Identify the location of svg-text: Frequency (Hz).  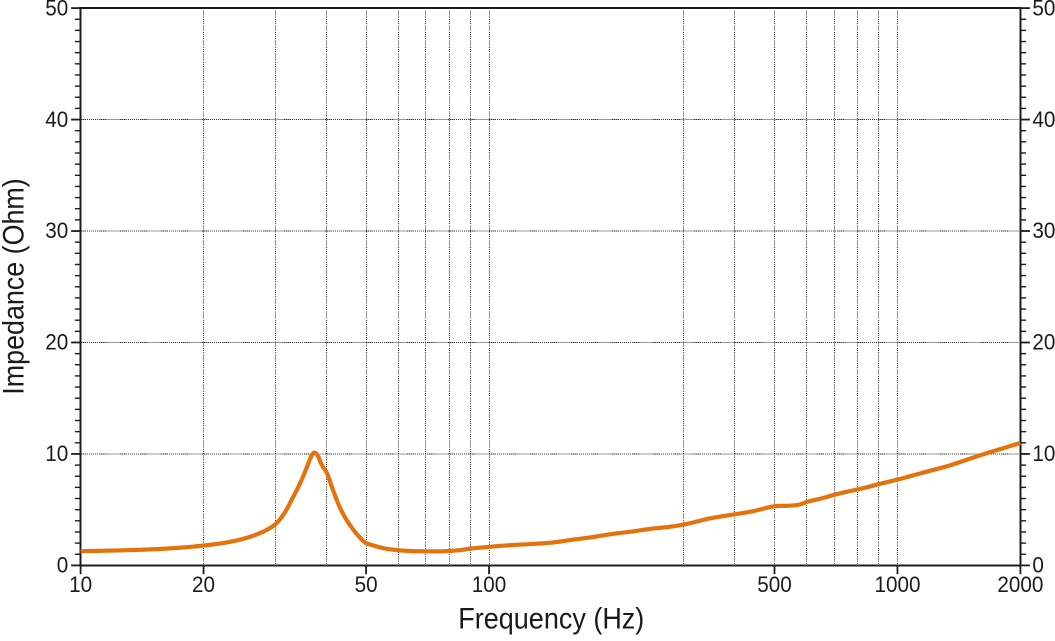
(551, 619).